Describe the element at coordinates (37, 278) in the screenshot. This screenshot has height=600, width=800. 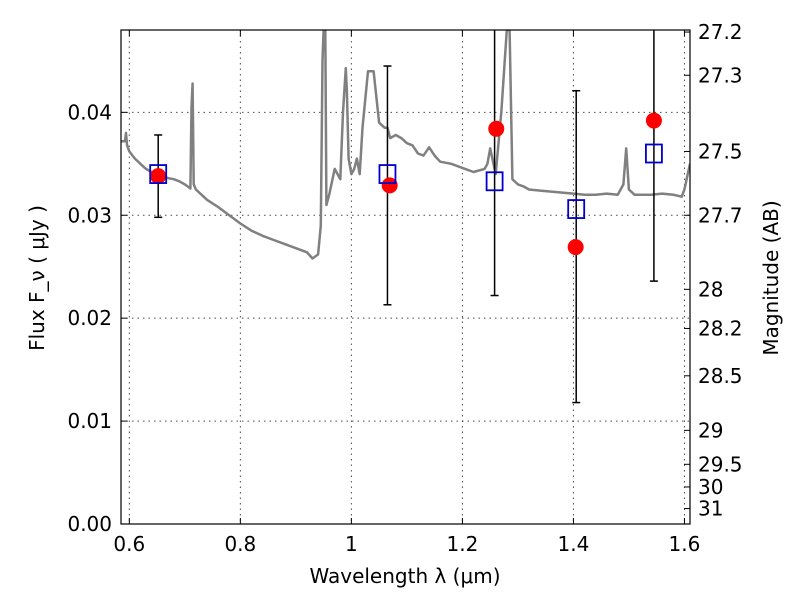
I see `y-axis-title: Flux F_ν ( μJy )` at that location.